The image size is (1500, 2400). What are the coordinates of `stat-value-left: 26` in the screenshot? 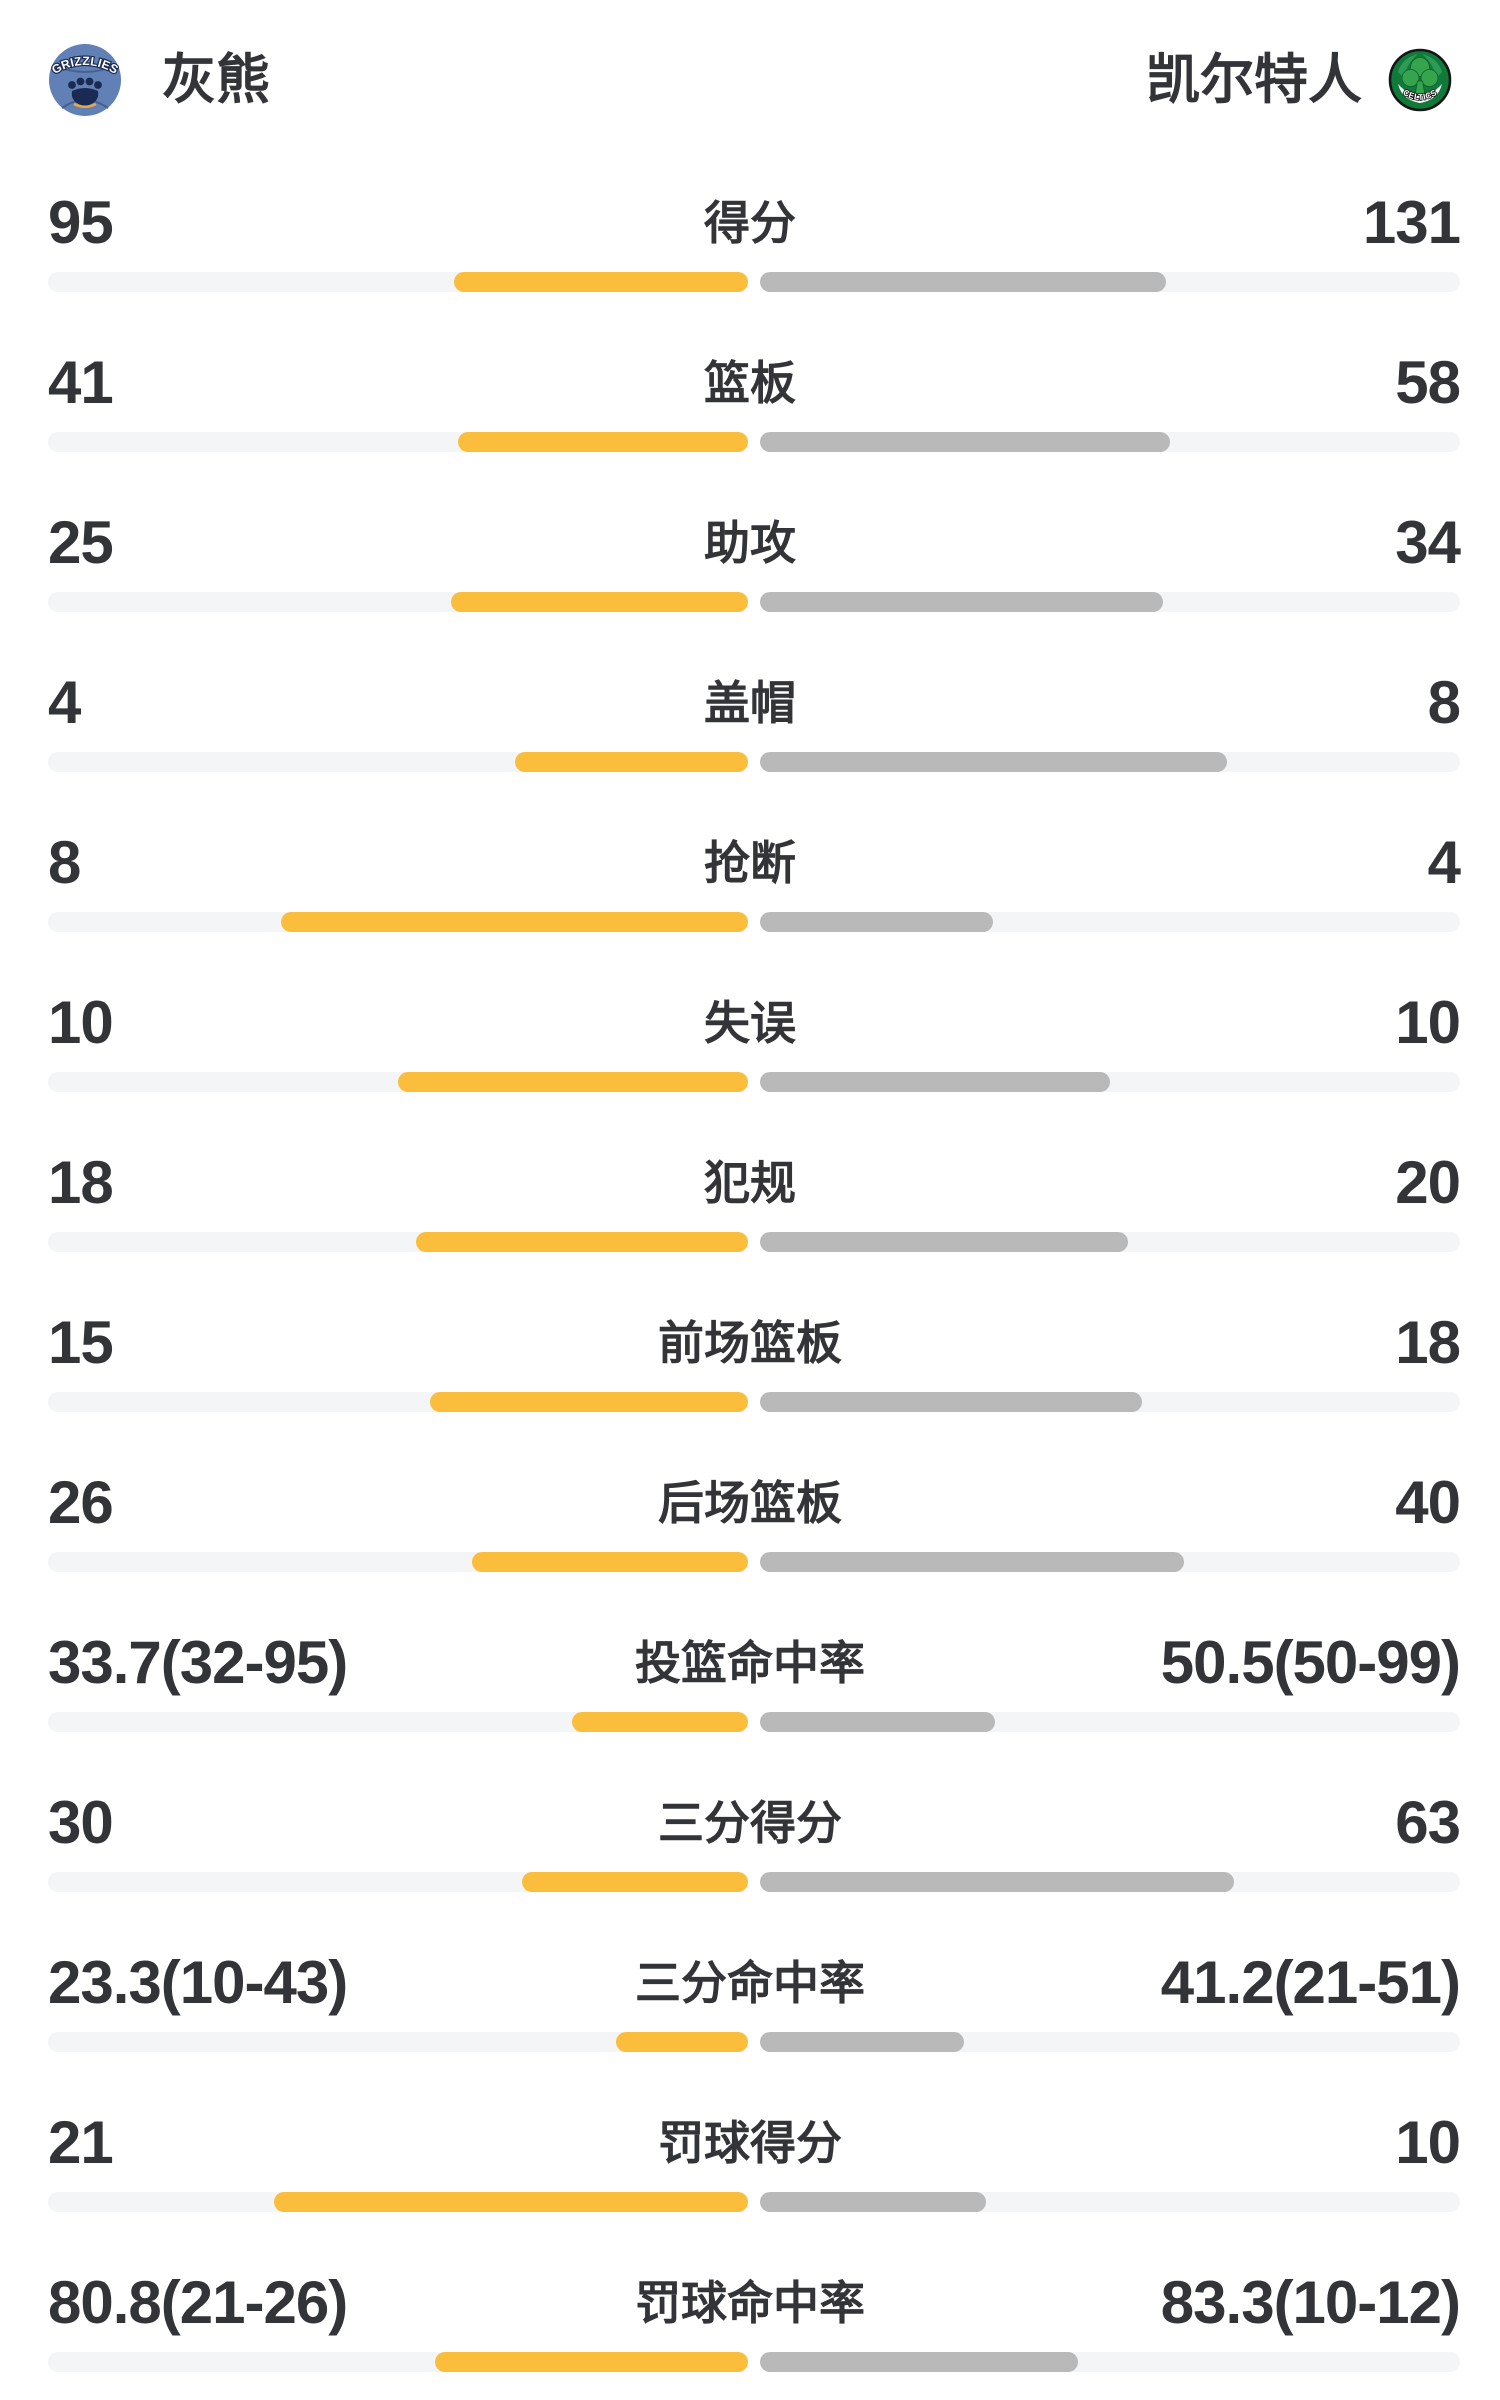 It's located at (81, 1502).